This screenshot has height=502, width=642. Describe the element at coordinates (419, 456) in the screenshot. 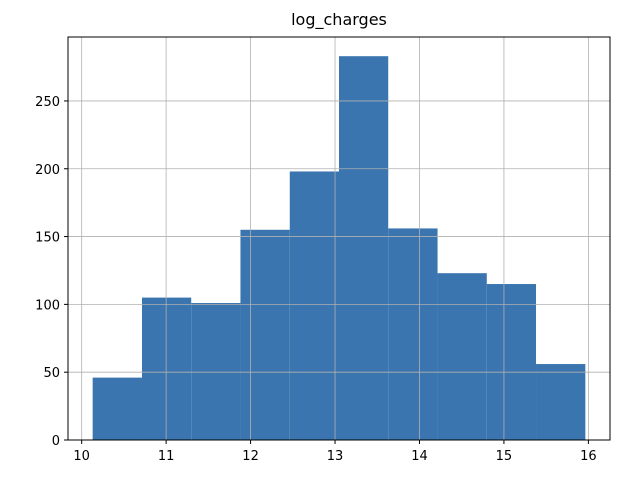

I see `x-tick-label: 14` at that location.